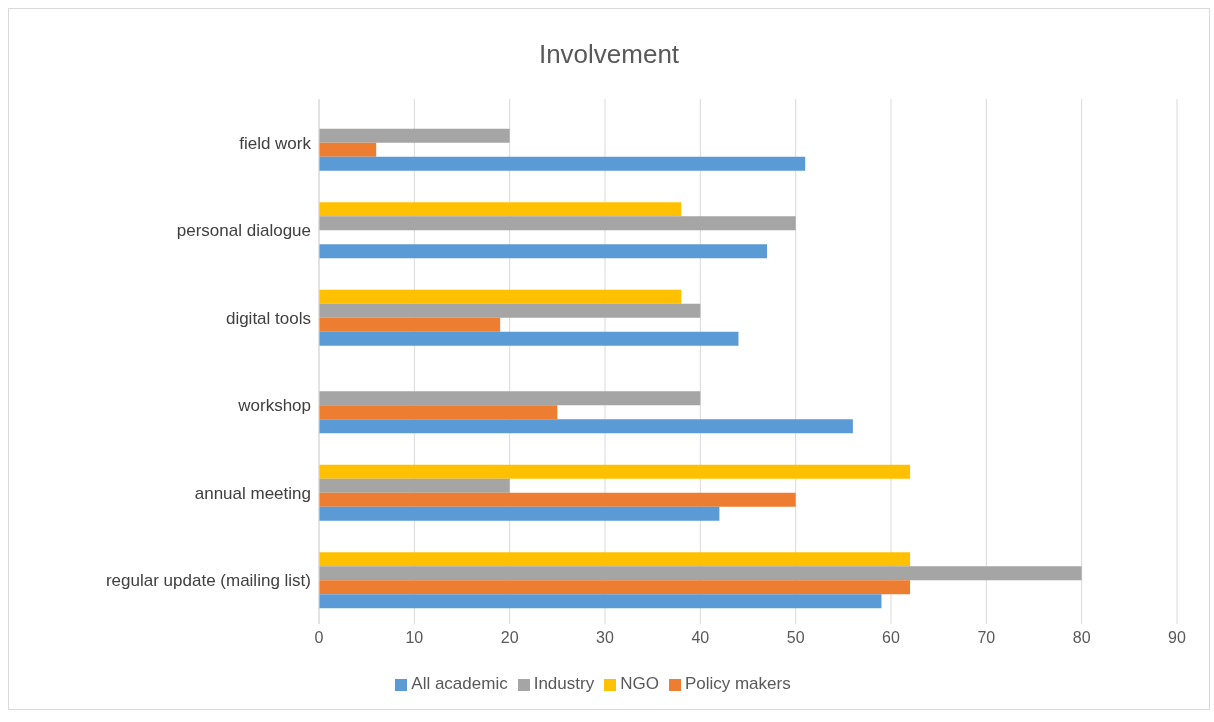 The width and height of the screenshot is (1214, 722). I want to click on x-tick-label: 40, so click(700, 638).